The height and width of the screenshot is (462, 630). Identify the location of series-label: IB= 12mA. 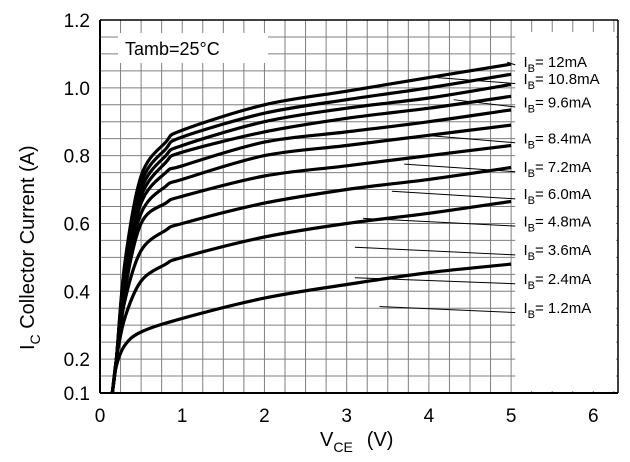
(555, 64).